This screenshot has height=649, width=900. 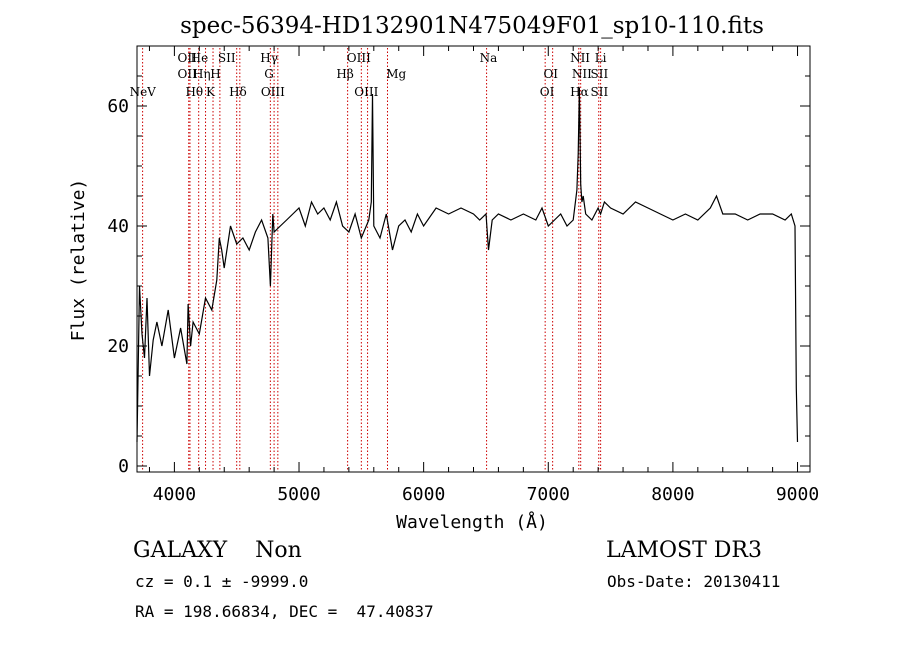 What do you see at coordinates (200, 58) in the screenshot?
I see `line-label: He` at bounding box center [200, 58].